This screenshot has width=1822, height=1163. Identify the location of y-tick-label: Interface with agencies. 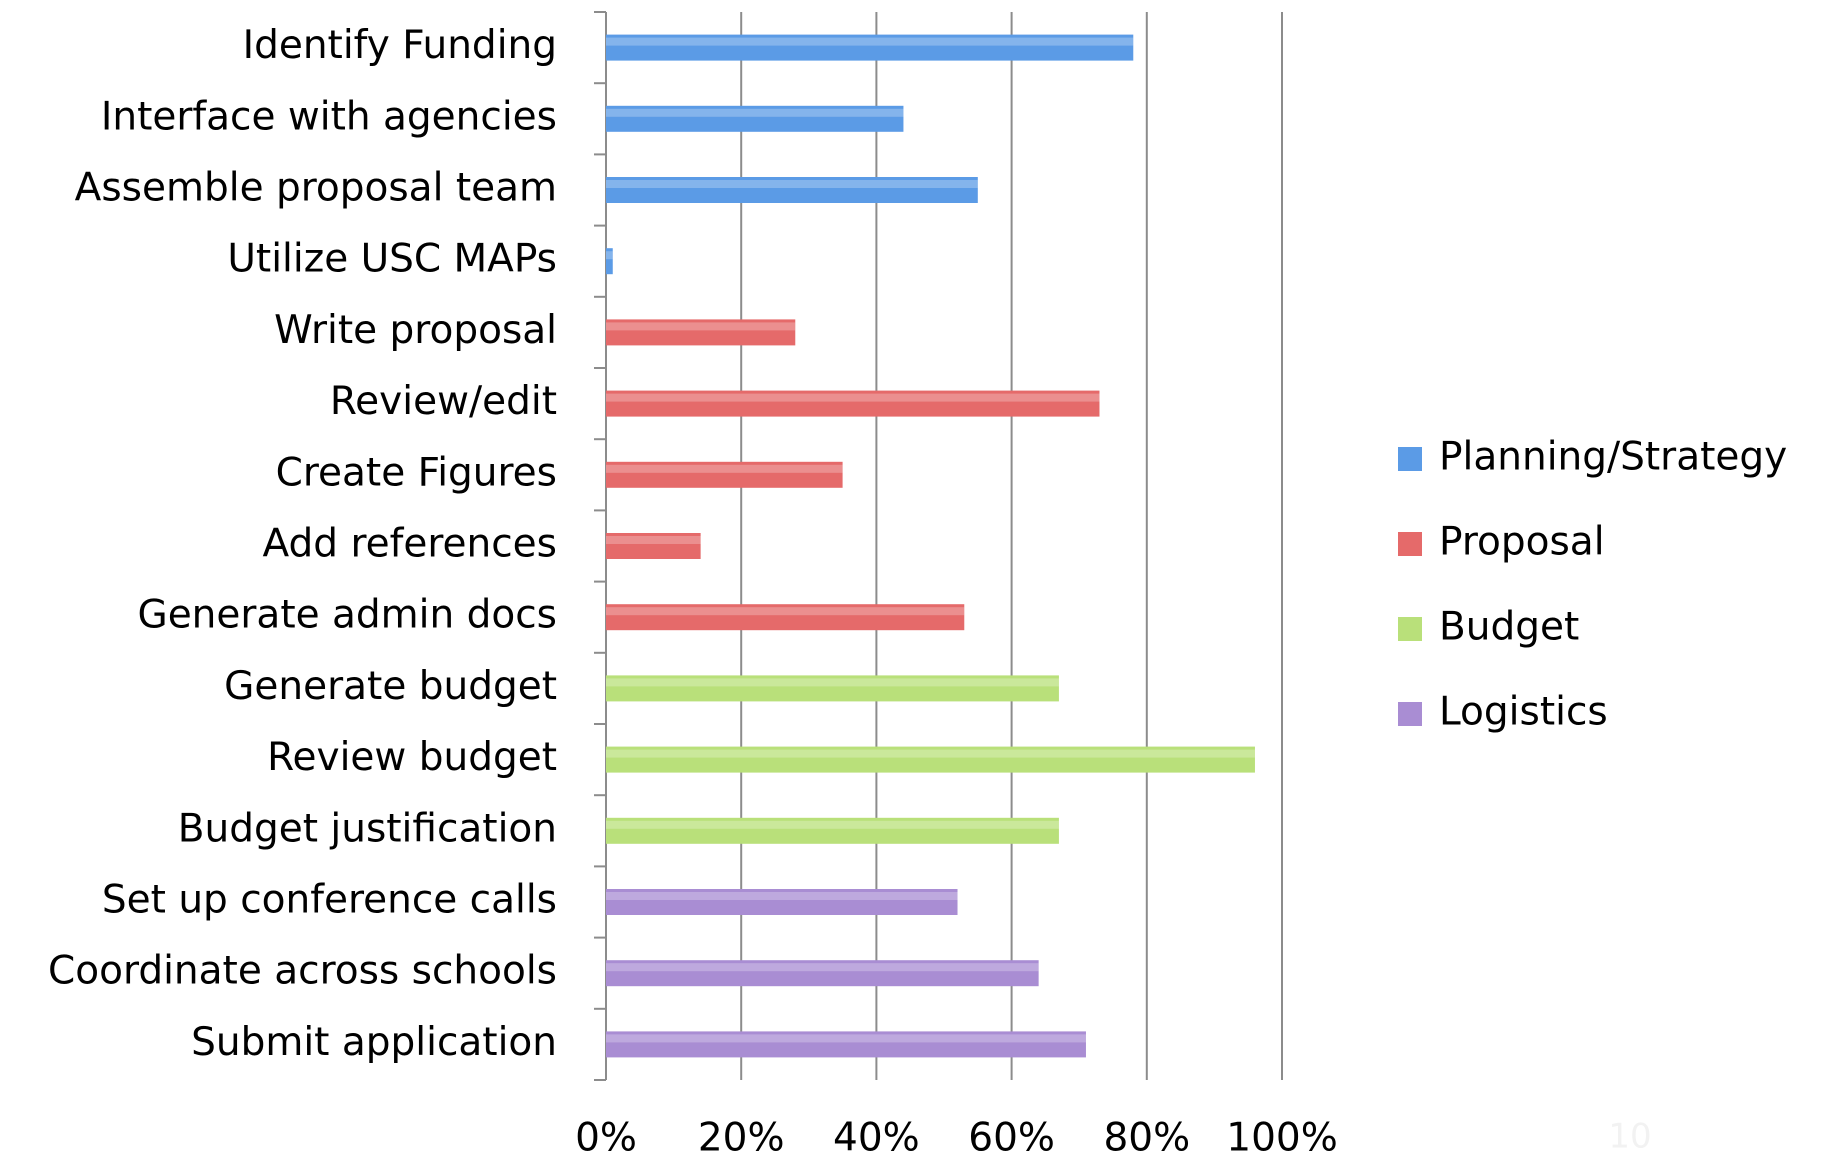
(329, 116).